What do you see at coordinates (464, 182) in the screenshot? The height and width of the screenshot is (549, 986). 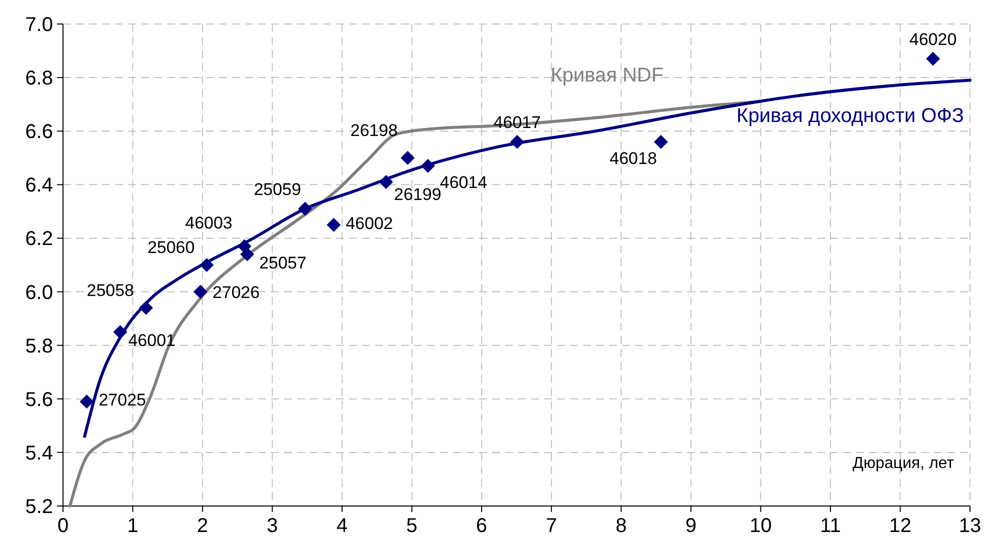 I see `annotation: 46014` at bounding box center [464, 182].